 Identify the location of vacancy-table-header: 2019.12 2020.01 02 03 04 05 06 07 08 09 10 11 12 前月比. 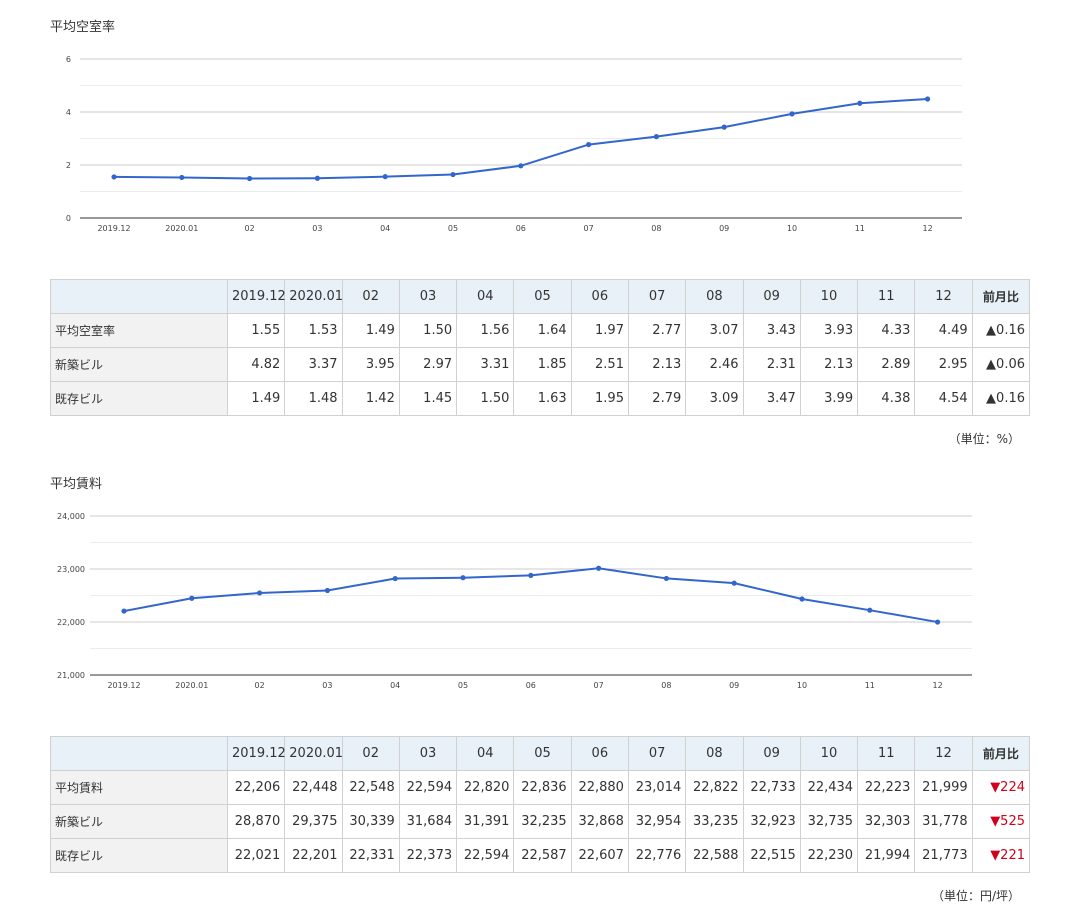
(540, 296).